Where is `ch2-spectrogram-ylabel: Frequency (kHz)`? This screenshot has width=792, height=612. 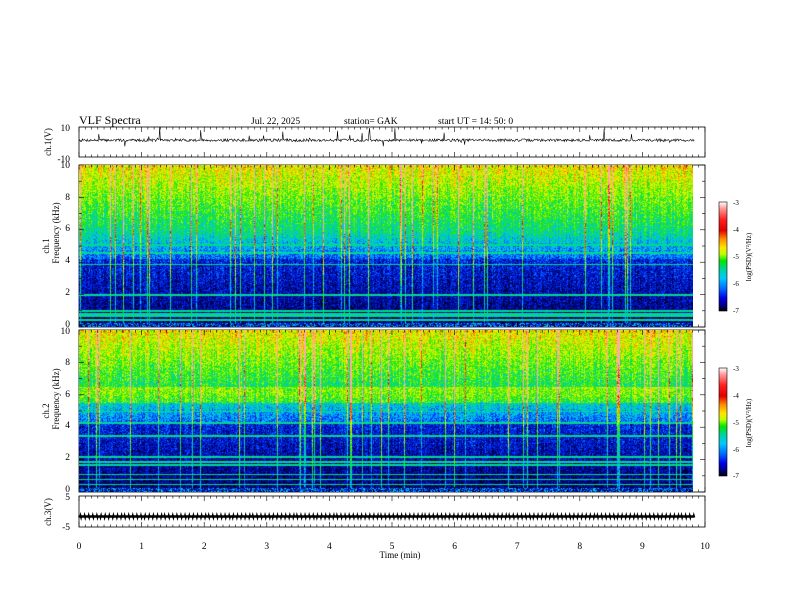 ch2-spectrogram-ylabel: Frequency (kHz) is located at coordinates (56, 398).